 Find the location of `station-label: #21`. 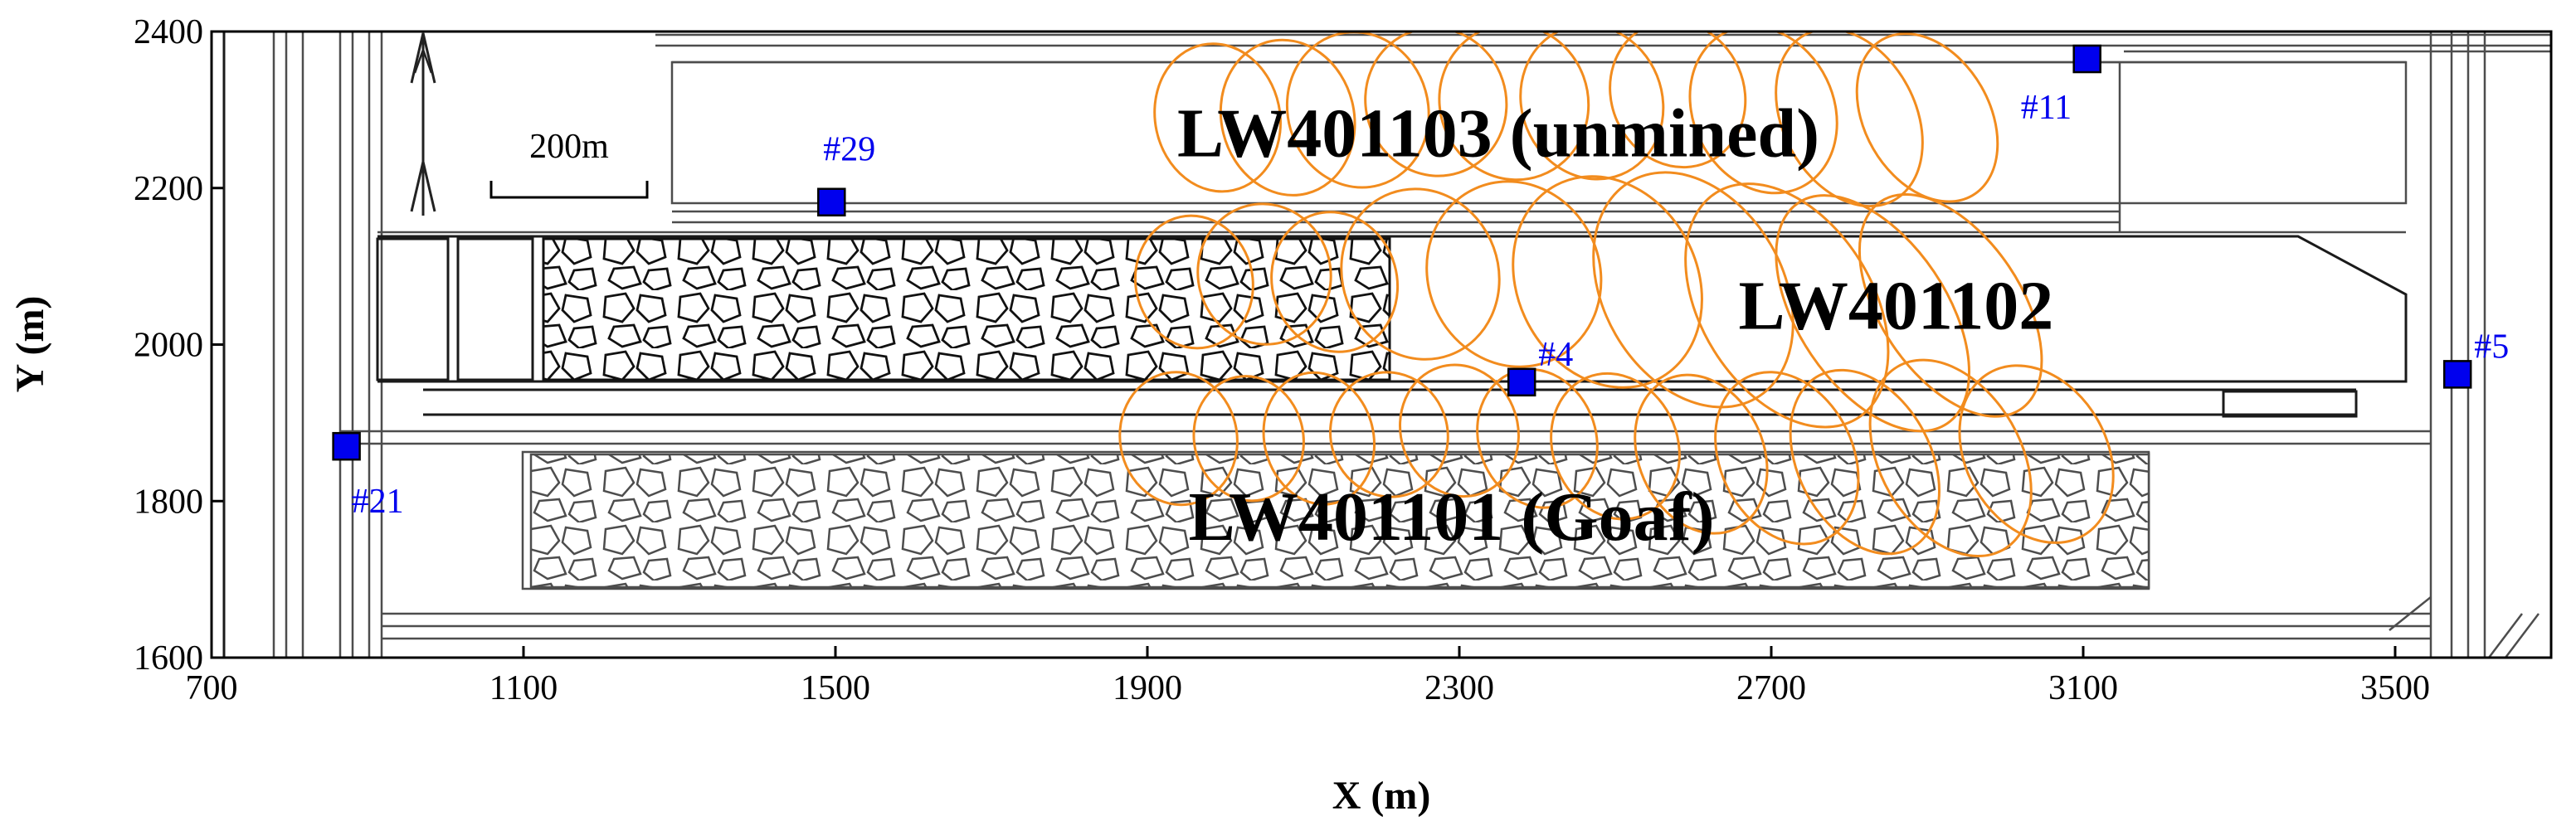

station-label: #21 is located at coordinates (378, 502).